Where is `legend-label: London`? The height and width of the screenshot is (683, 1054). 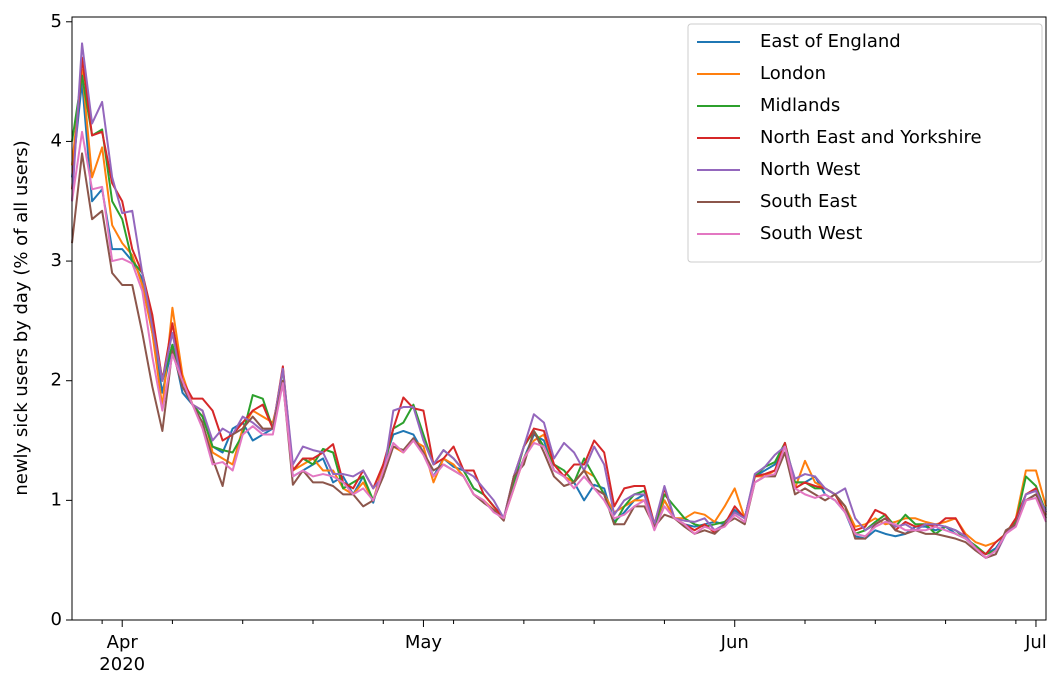
legend-label: London is located at coordinates (793, 73).